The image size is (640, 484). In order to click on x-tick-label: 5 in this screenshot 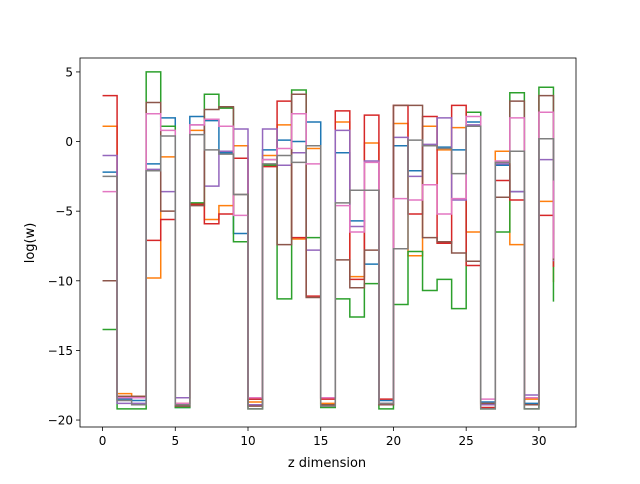, I will do `click(175, 441)`.